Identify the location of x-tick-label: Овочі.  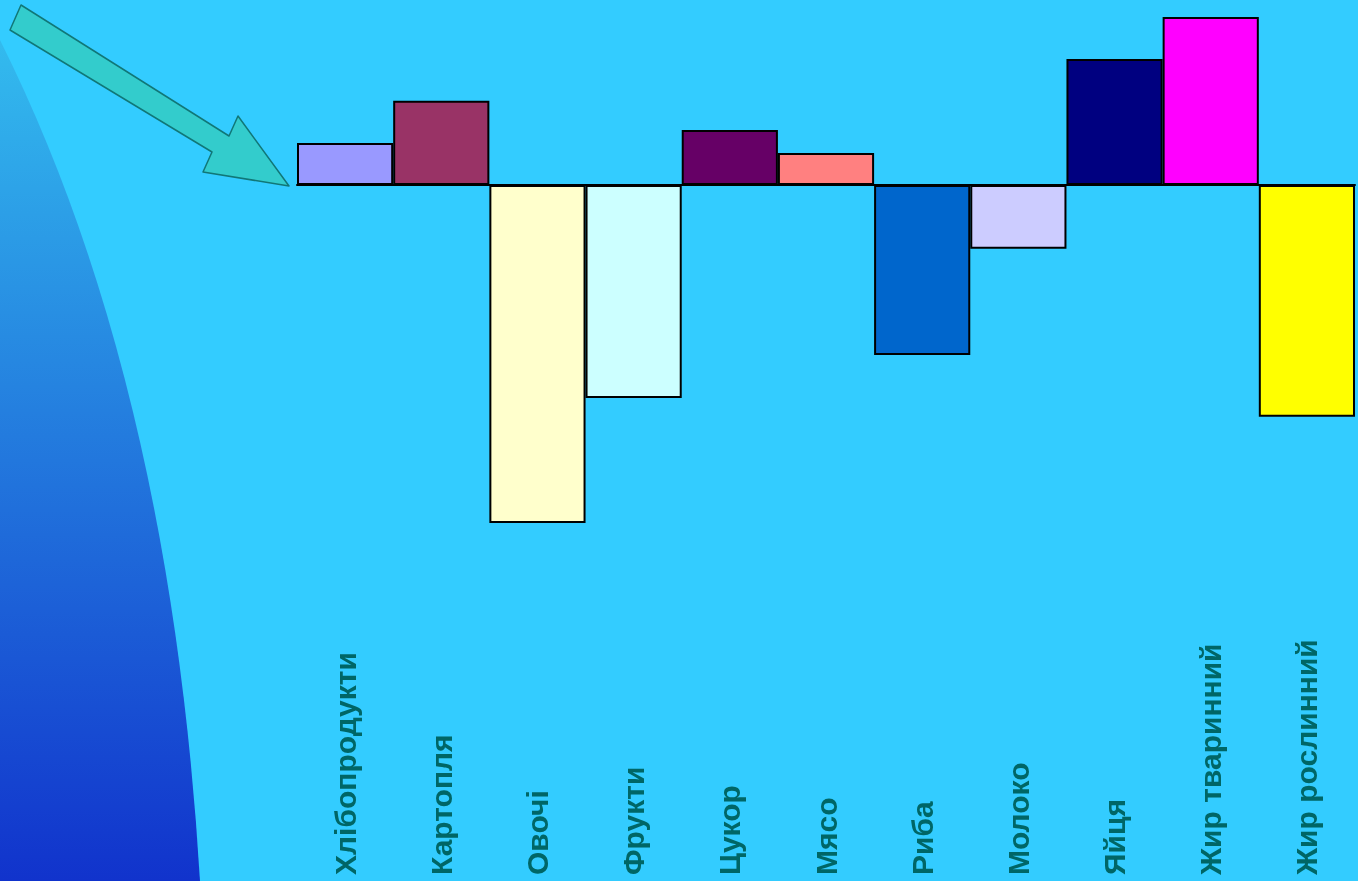
(537, 832).